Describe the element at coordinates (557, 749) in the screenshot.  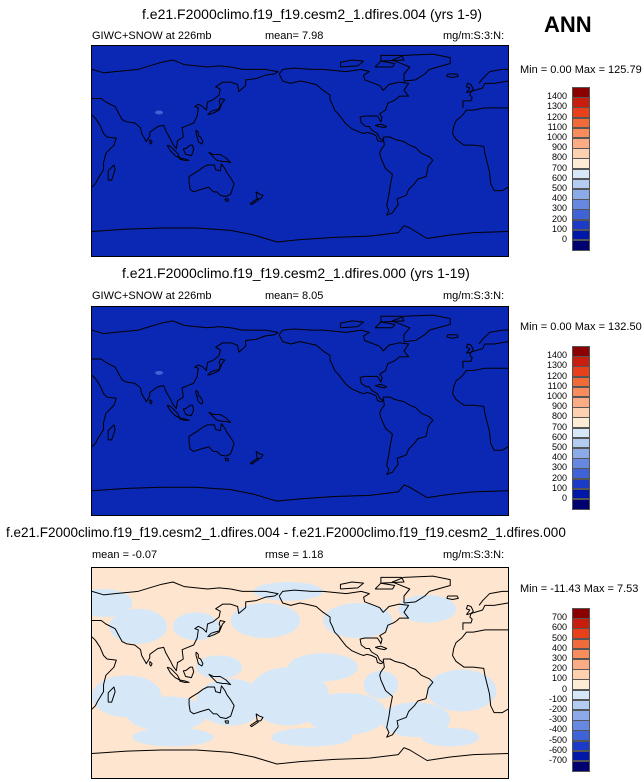
I see `colorbar-tick-label: -600` at that location.